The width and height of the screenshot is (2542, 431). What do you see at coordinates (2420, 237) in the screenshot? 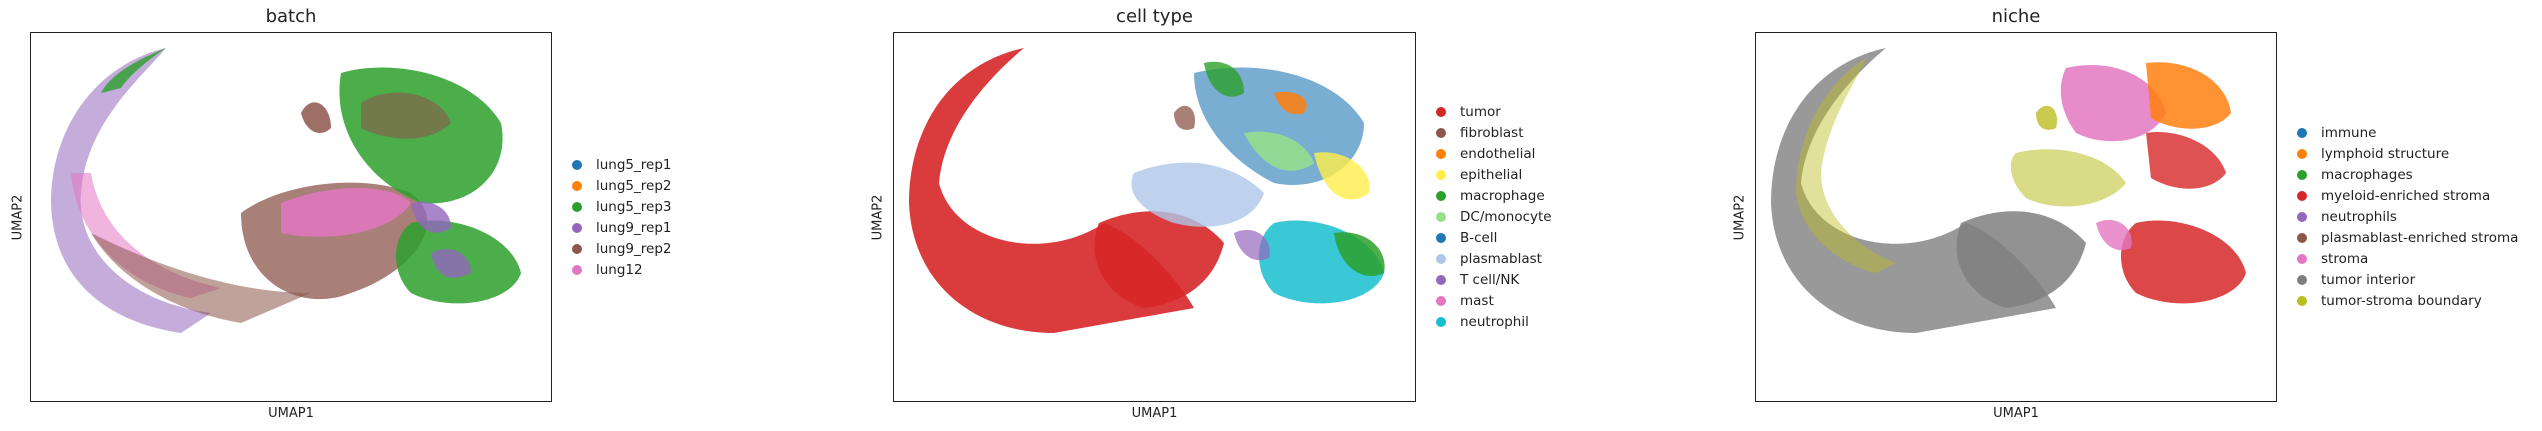
I see `legend-label: plasmablast-enriched stroma` at bounding box center [2420, 237].